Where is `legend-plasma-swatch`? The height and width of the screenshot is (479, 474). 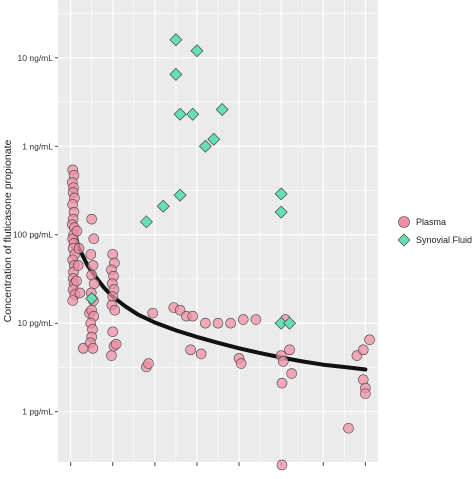 legend-plasma-swatch is located at coordinates (404, 222).